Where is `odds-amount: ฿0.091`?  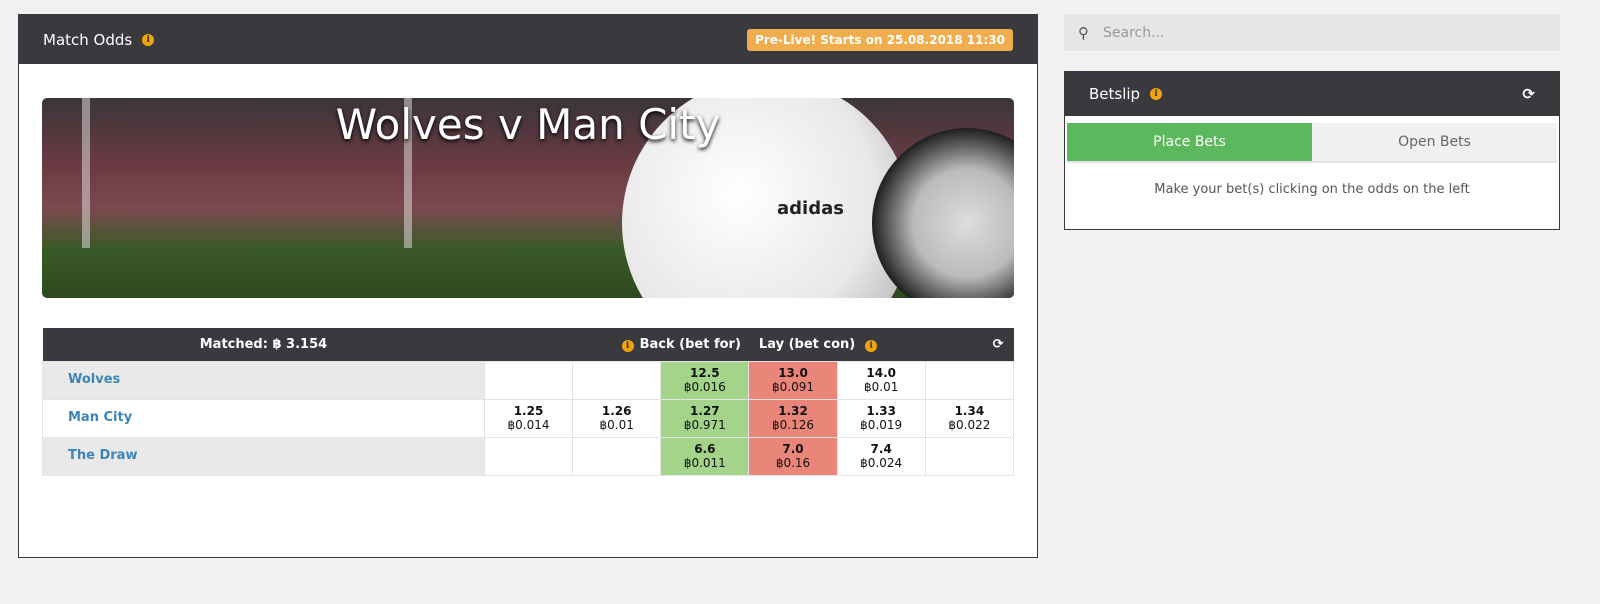 odds-amount: ฿0.091 is located at coordinates (793, 387).